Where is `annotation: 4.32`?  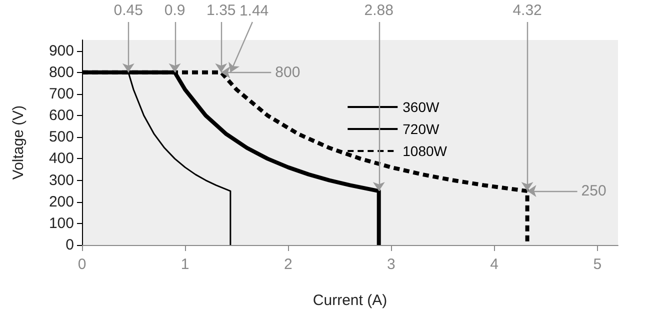
annotation: 4.32 is located at coordinates (527, 10).